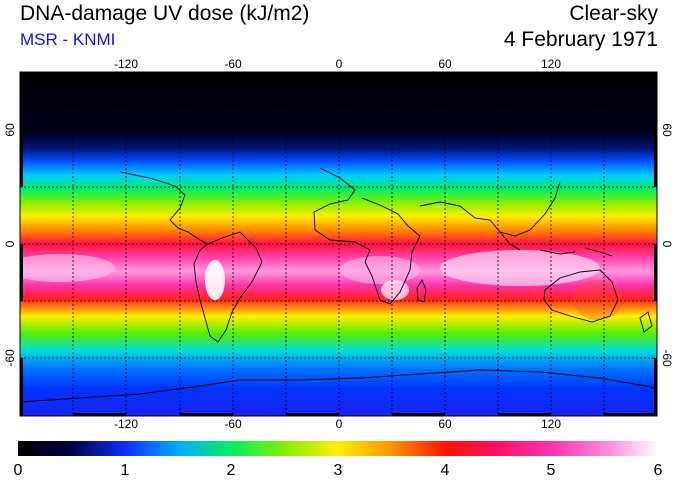  I want to click on map-title: DNA-damage UV dose (kJ/m2), so click(165, 13).